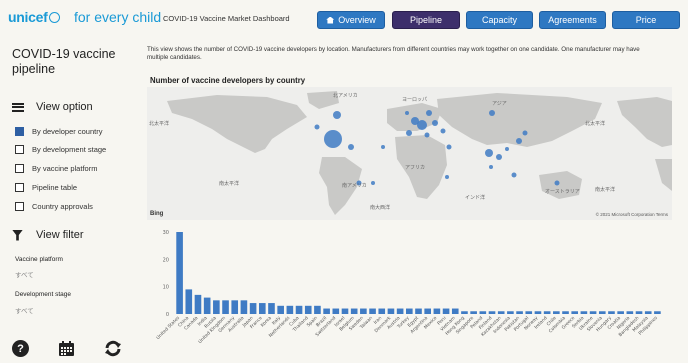 Image resolution: width=688 pixels, height=363 pixels. I want to click on globe-icon, so click(55, 17).